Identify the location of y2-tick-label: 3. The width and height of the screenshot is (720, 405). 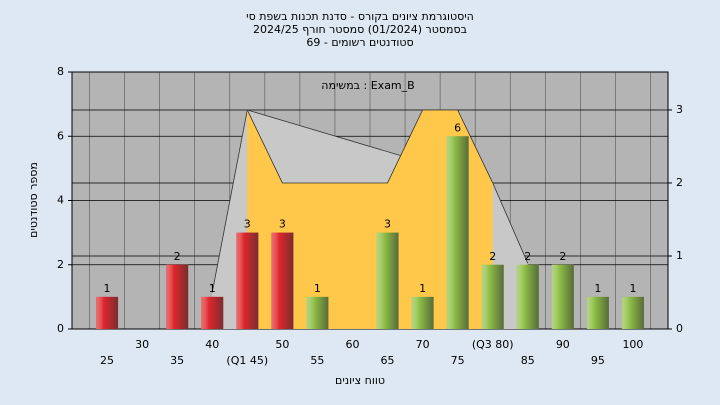
(679, 109).